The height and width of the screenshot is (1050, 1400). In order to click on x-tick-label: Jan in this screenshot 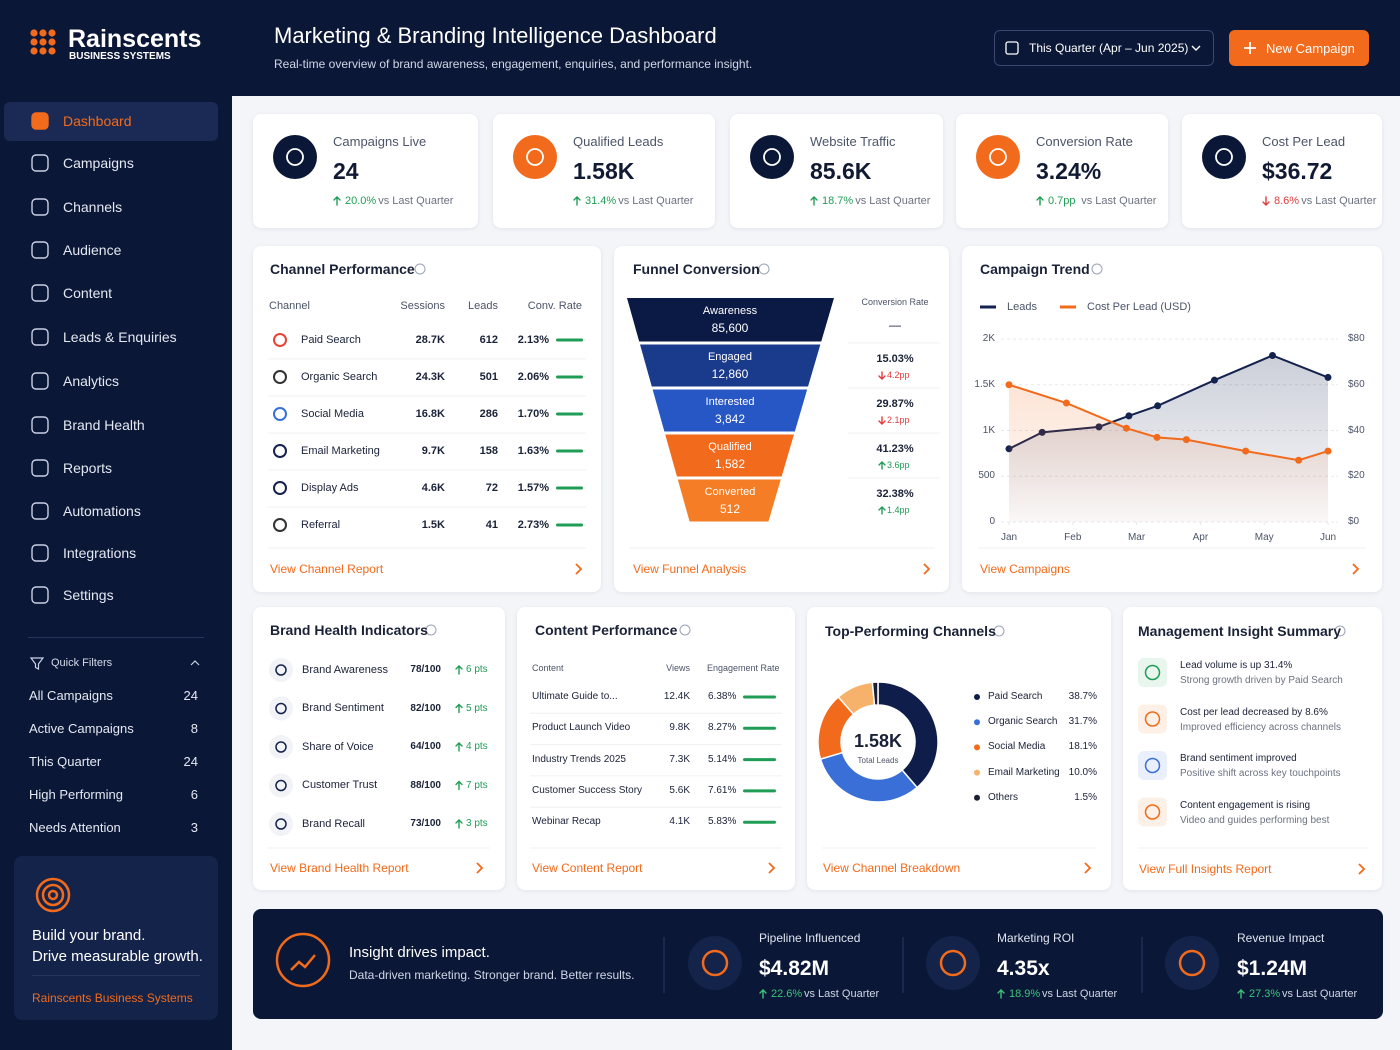, I will do `click(1009, 537)`.